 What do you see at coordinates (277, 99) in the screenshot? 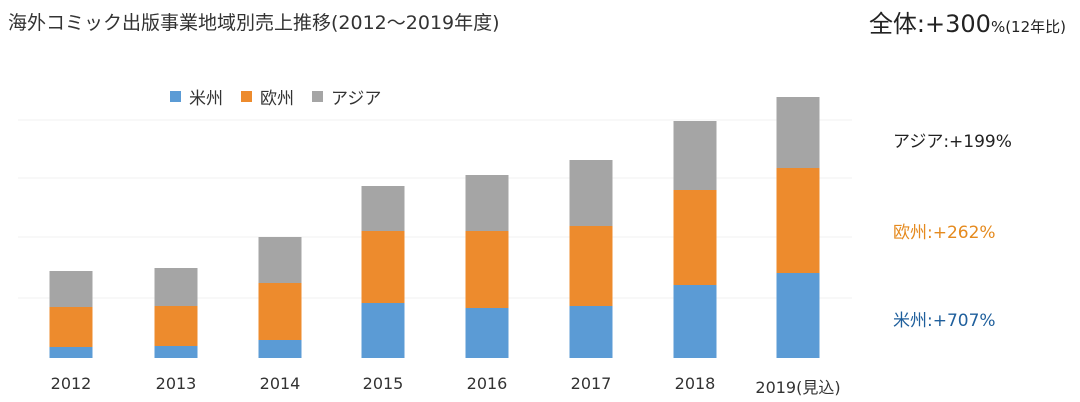
I see `legend-label-europe: 欧州` at bounding box center [277, 99].